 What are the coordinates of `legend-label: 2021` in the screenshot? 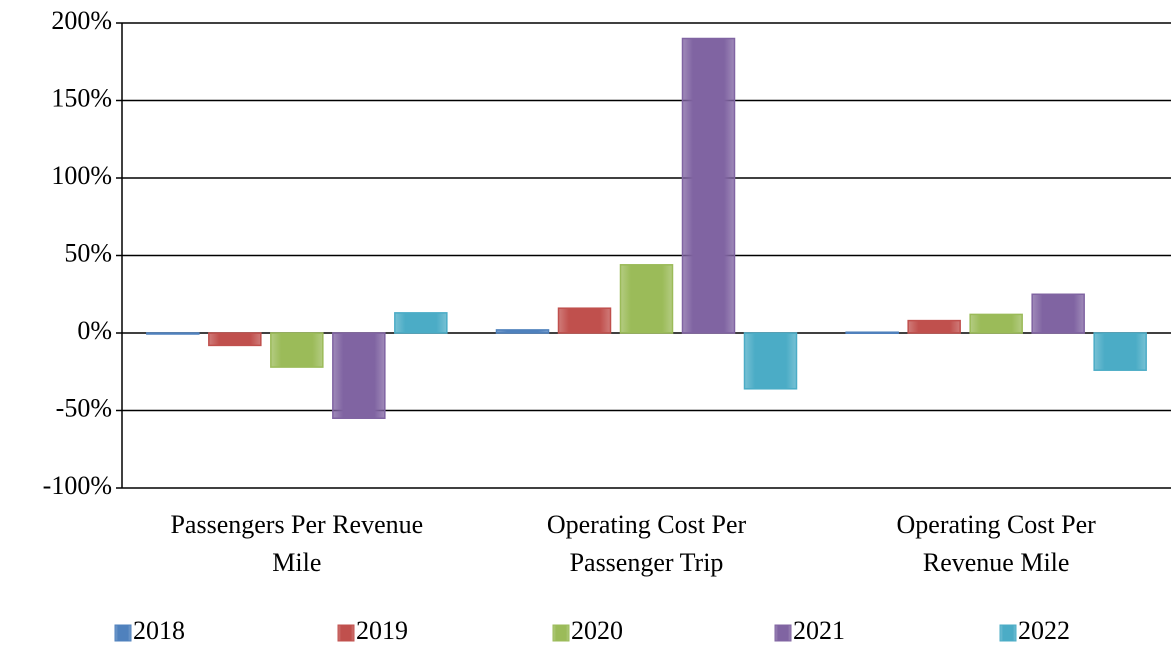 It's located at (819, 630).